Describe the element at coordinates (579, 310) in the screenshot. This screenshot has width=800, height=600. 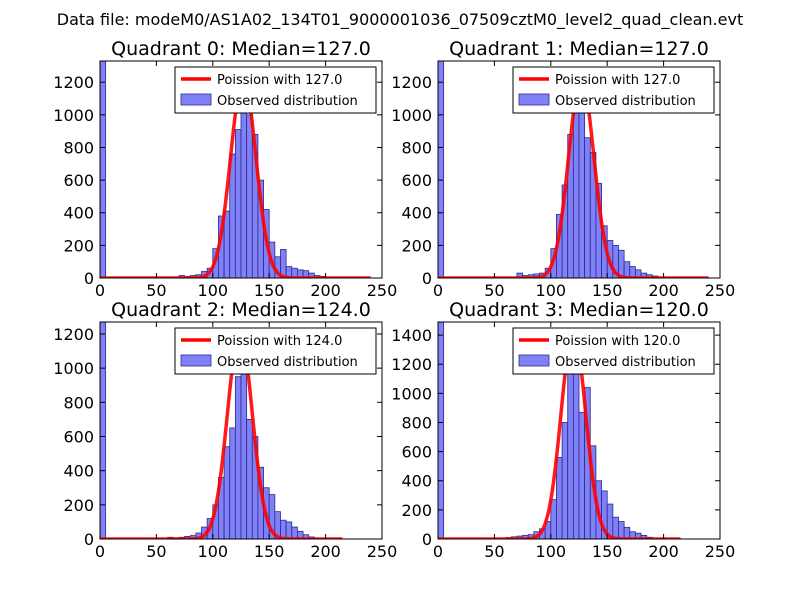
I see `chart-title: Quadrant 3: Median=120.0` at that location.